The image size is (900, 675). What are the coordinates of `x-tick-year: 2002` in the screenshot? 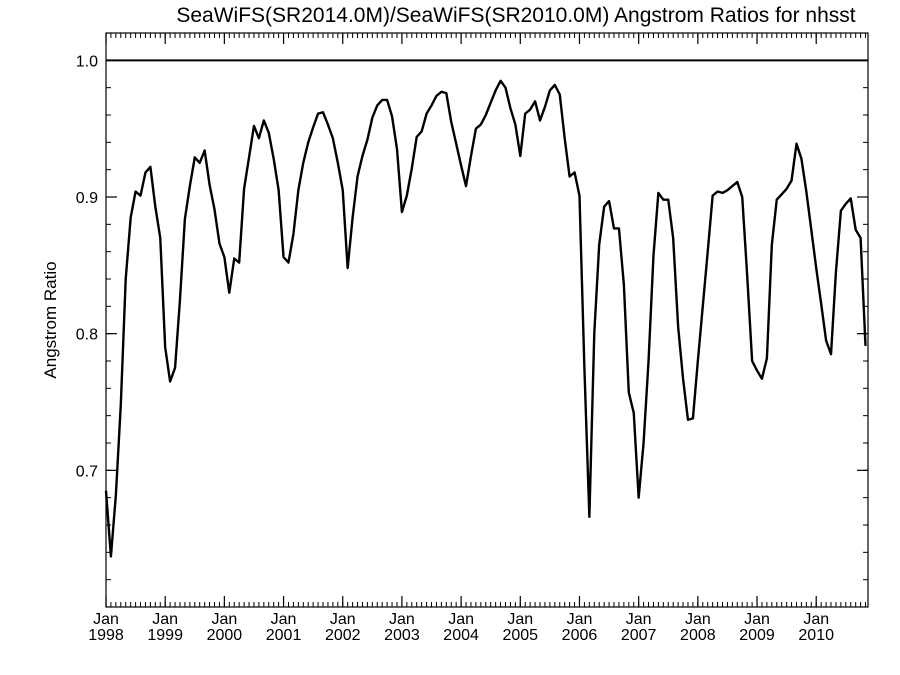 It's located at (343, 635).